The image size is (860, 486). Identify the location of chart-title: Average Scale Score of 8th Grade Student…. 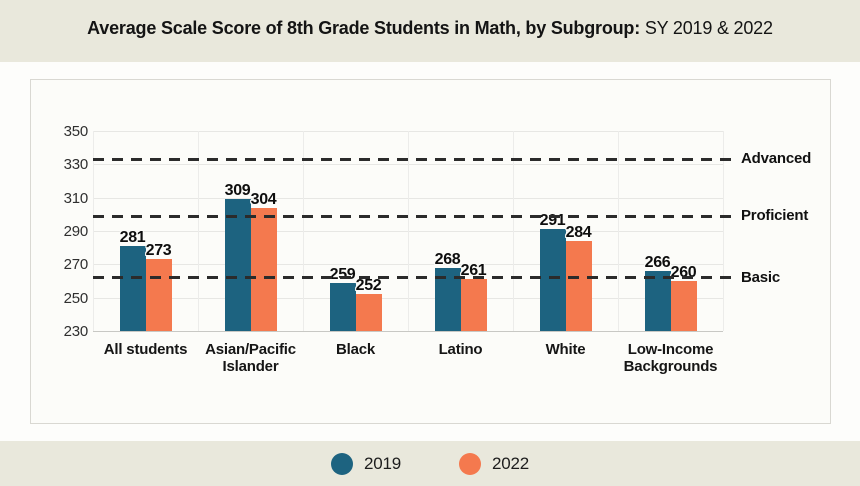
(430, 28).